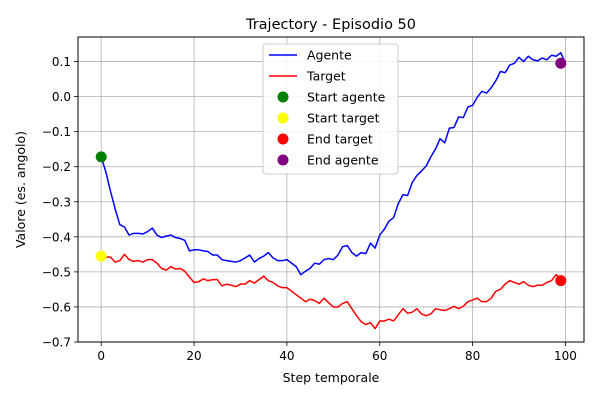  What do you see at coordinates (343, 160) in the screenshot?
I see `legend-label-end-agente: End agente` at bounding box center [343, 160].